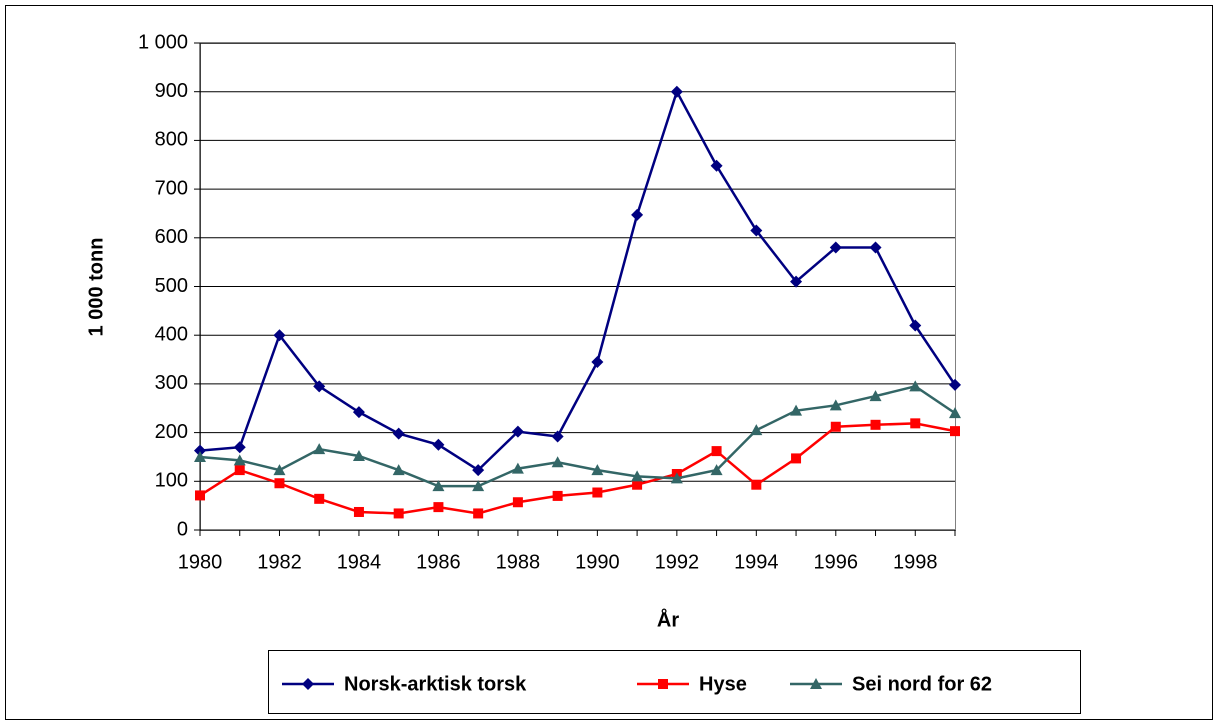  I want to click on x-tick-label: 1990, so click(597, 562).